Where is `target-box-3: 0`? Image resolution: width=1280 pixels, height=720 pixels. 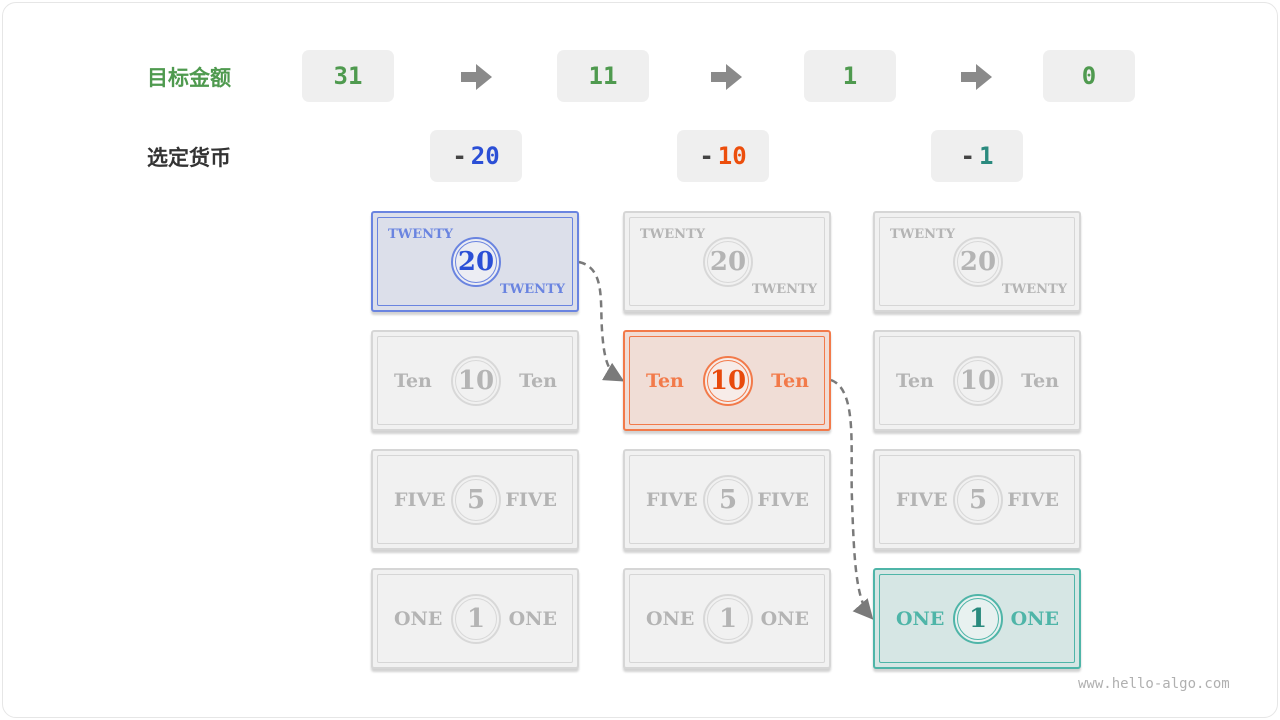
target-box-3: 0 is located at coordinates (1089, 76).